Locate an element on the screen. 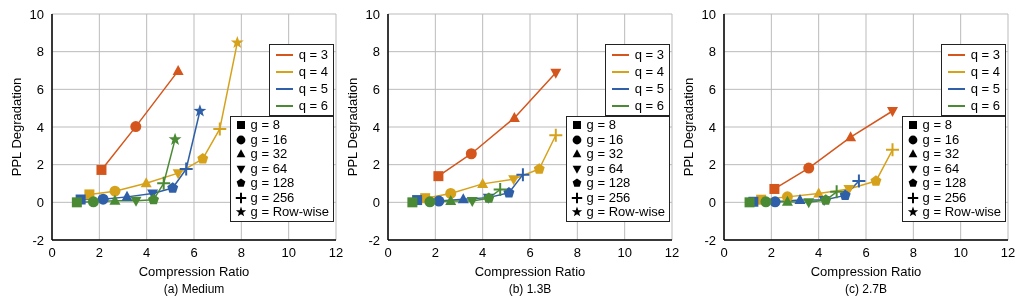 The width and height of the screenshot is (1033, 306). text: (b) 1.3B is located at coordinates (530, 289).